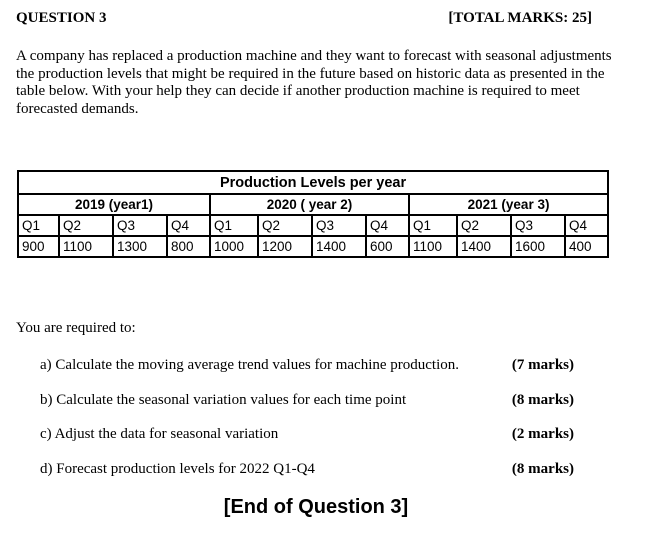  Describe the element at coordinates (542, 434) in the screenshot. I see `task-marks: (2 marks)` at that location.